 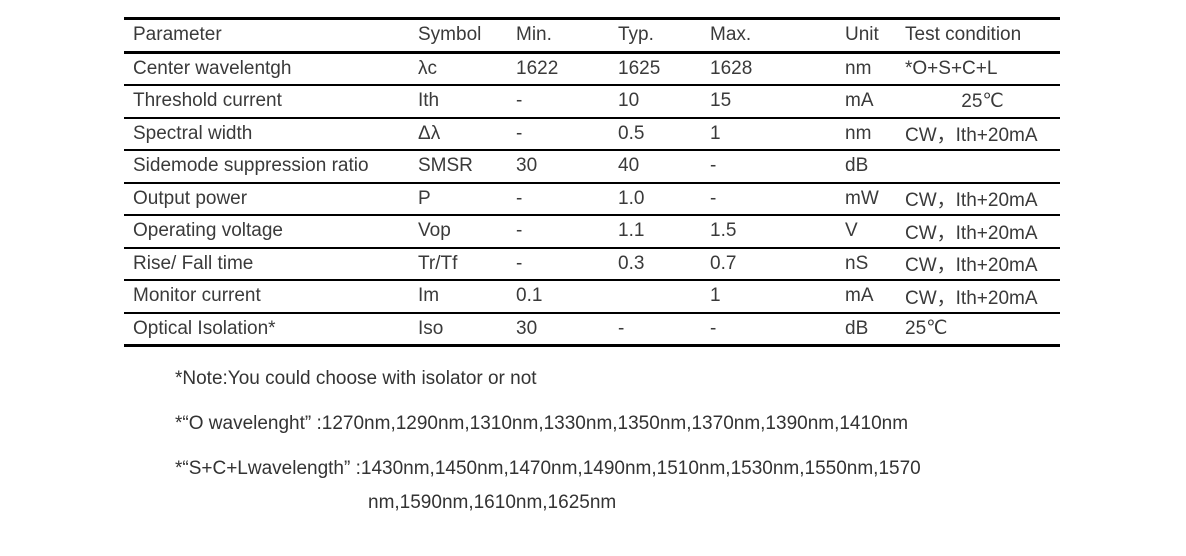 What do you see at coordinates (492, 502) in the screenshot?
I see `note-scl-wavelengths-line2: nm,1590nm,1610nm,1625nm` at bounding box center [492, 502].